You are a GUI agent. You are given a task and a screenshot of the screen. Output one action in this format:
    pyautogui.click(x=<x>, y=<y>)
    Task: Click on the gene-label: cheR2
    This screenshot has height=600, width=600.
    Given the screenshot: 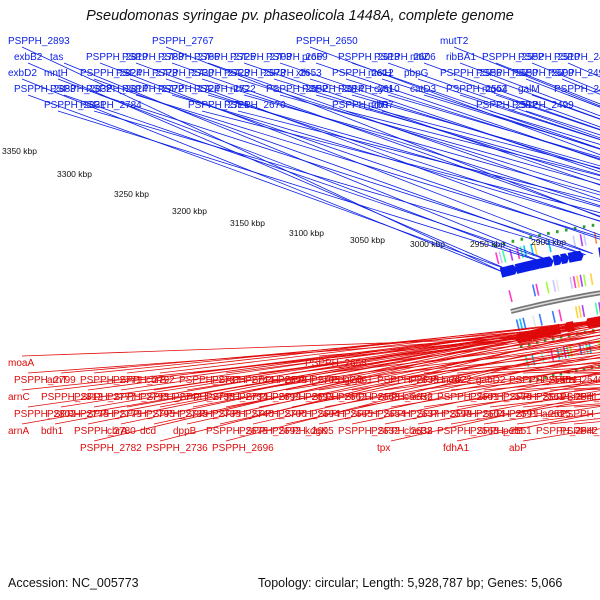 What is the action you would take?
    pyautogui.click(x=418, y=397)
    